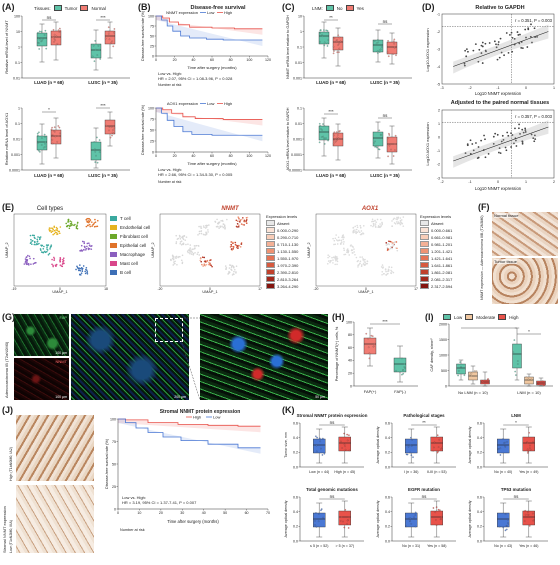 The image size is (560, 565). I want to click on c-bot-sig2-text: ns, so click(386, 115).